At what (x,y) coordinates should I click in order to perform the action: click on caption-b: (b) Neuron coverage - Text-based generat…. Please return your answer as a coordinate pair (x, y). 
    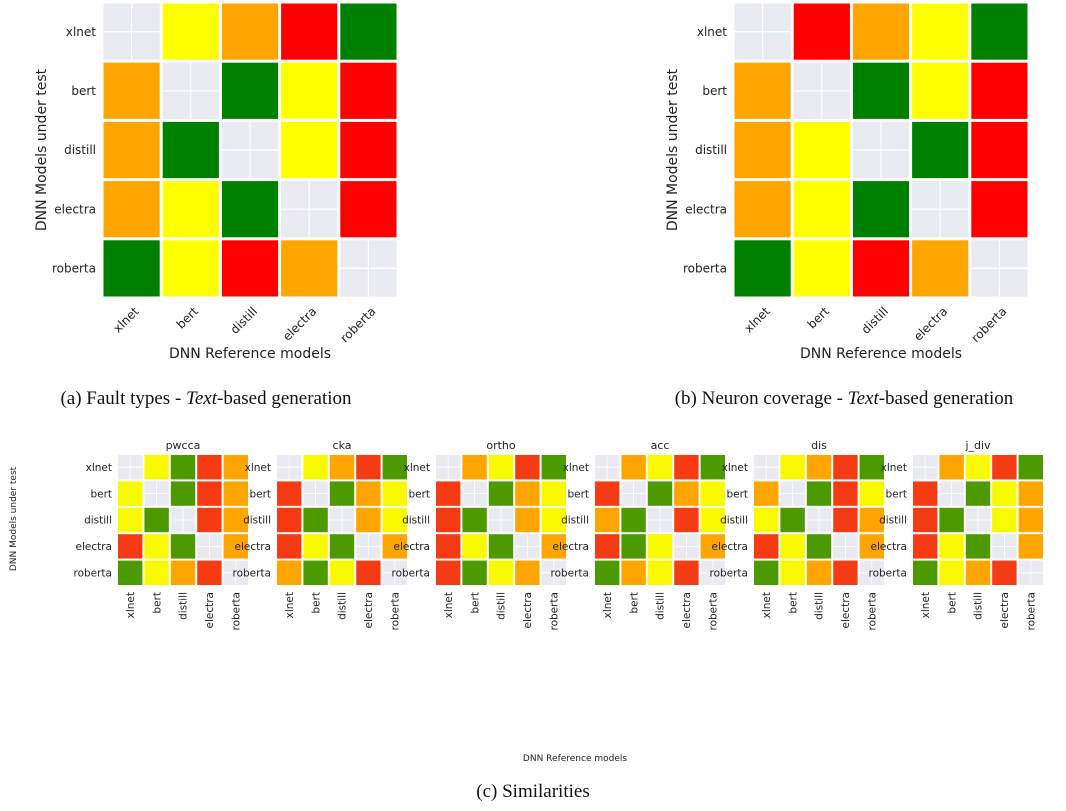
    Looking at the image, I should click on (844, 398).